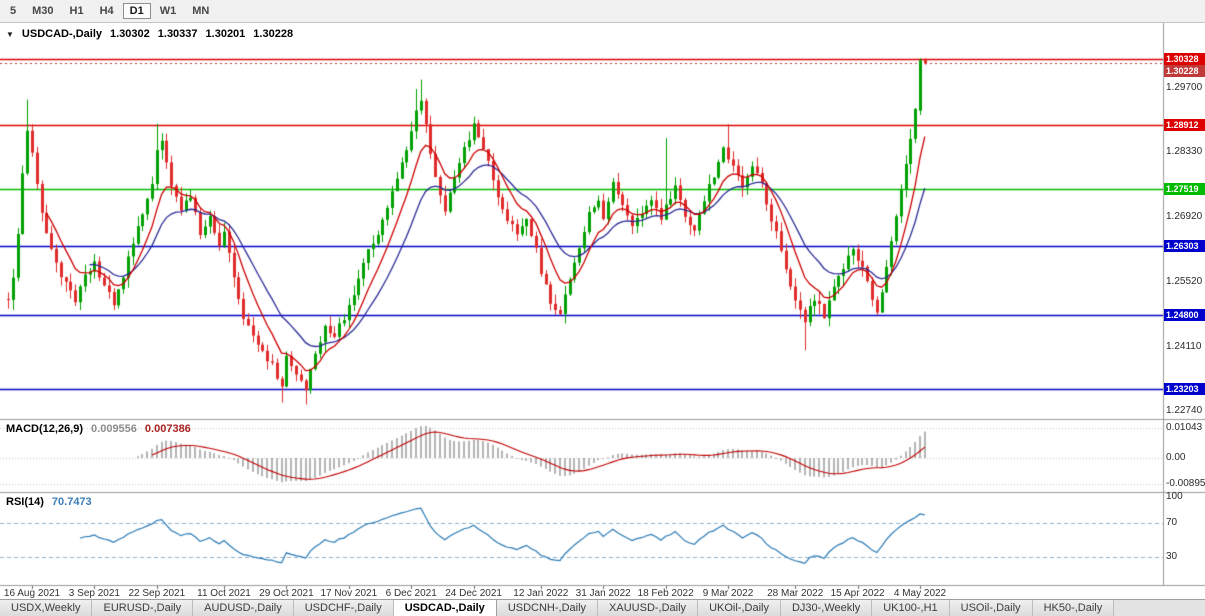  Describe the element at coordinates (826, 608) in the screenshot. I see `chart-tab-dj30-weekly: DJ30-,Weekly` at that location.